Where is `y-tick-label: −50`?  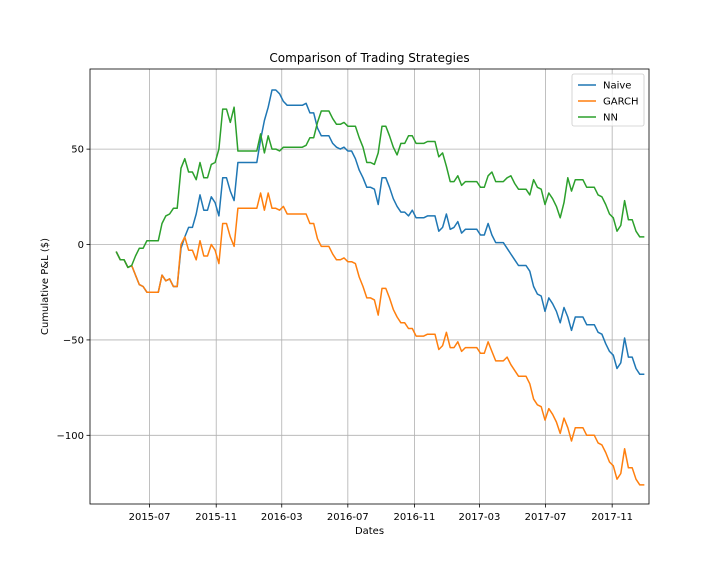 y-tick-label: −50 is located at coordinates (73, 340).